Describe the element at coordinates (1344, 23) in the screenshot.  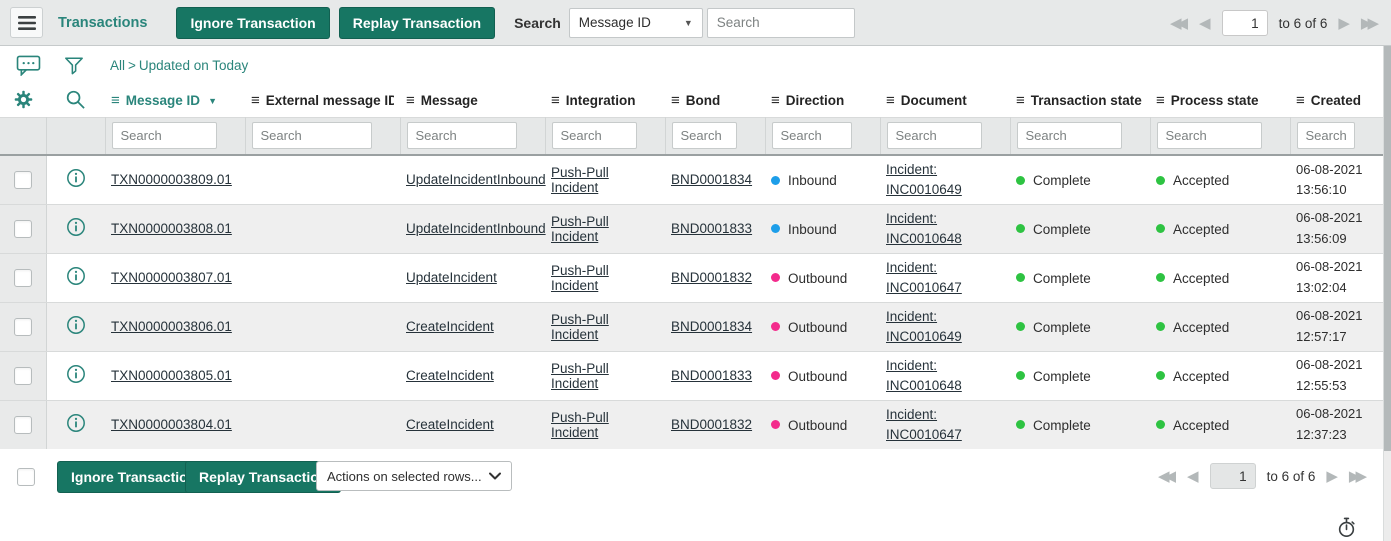
I see `next-page-button: ▶` at that location.